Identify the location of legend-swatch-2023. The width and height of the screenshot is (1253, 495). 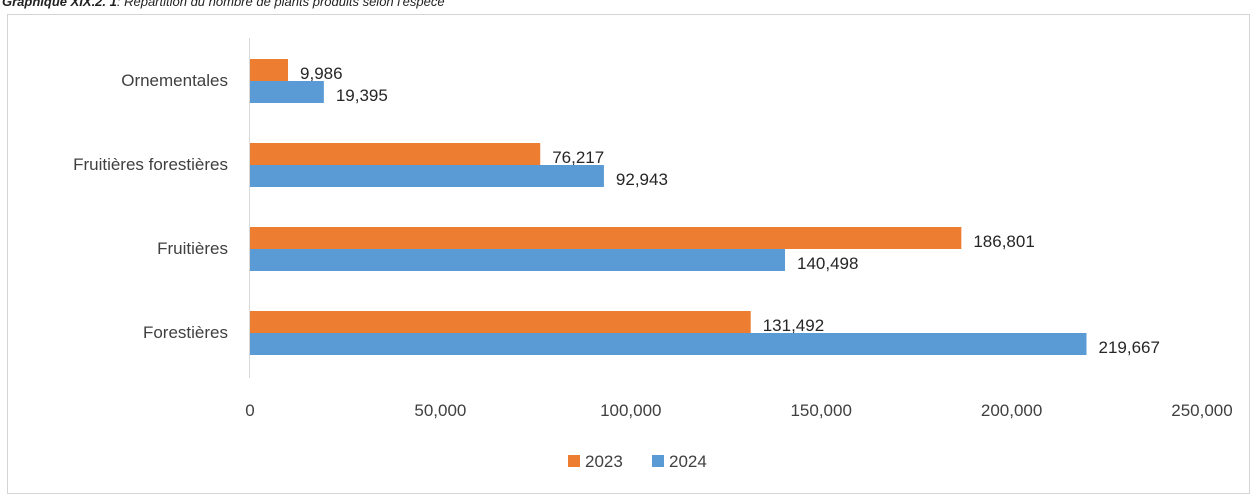
(574, 461).